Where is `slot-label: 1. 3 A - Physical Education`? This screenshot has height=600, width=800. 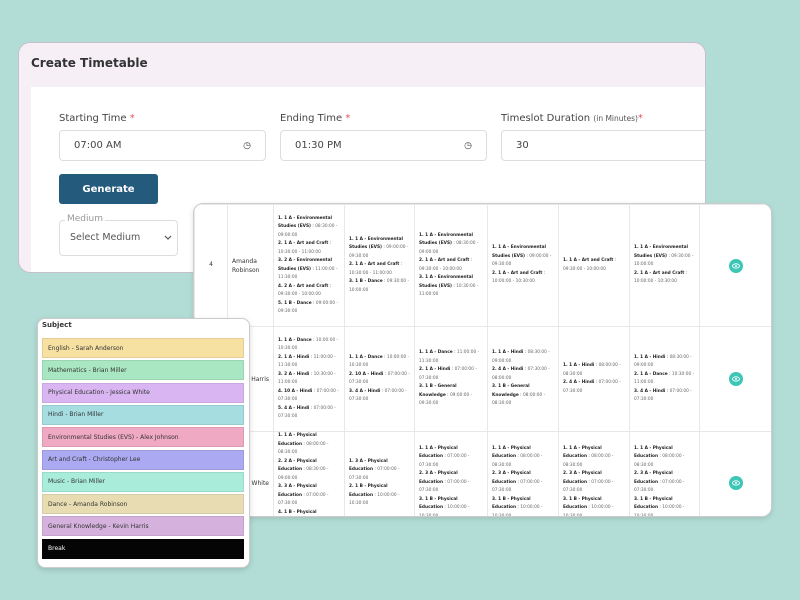
slot-label: 1. 3 A - Physical Education is located at coordinates (368, 465).